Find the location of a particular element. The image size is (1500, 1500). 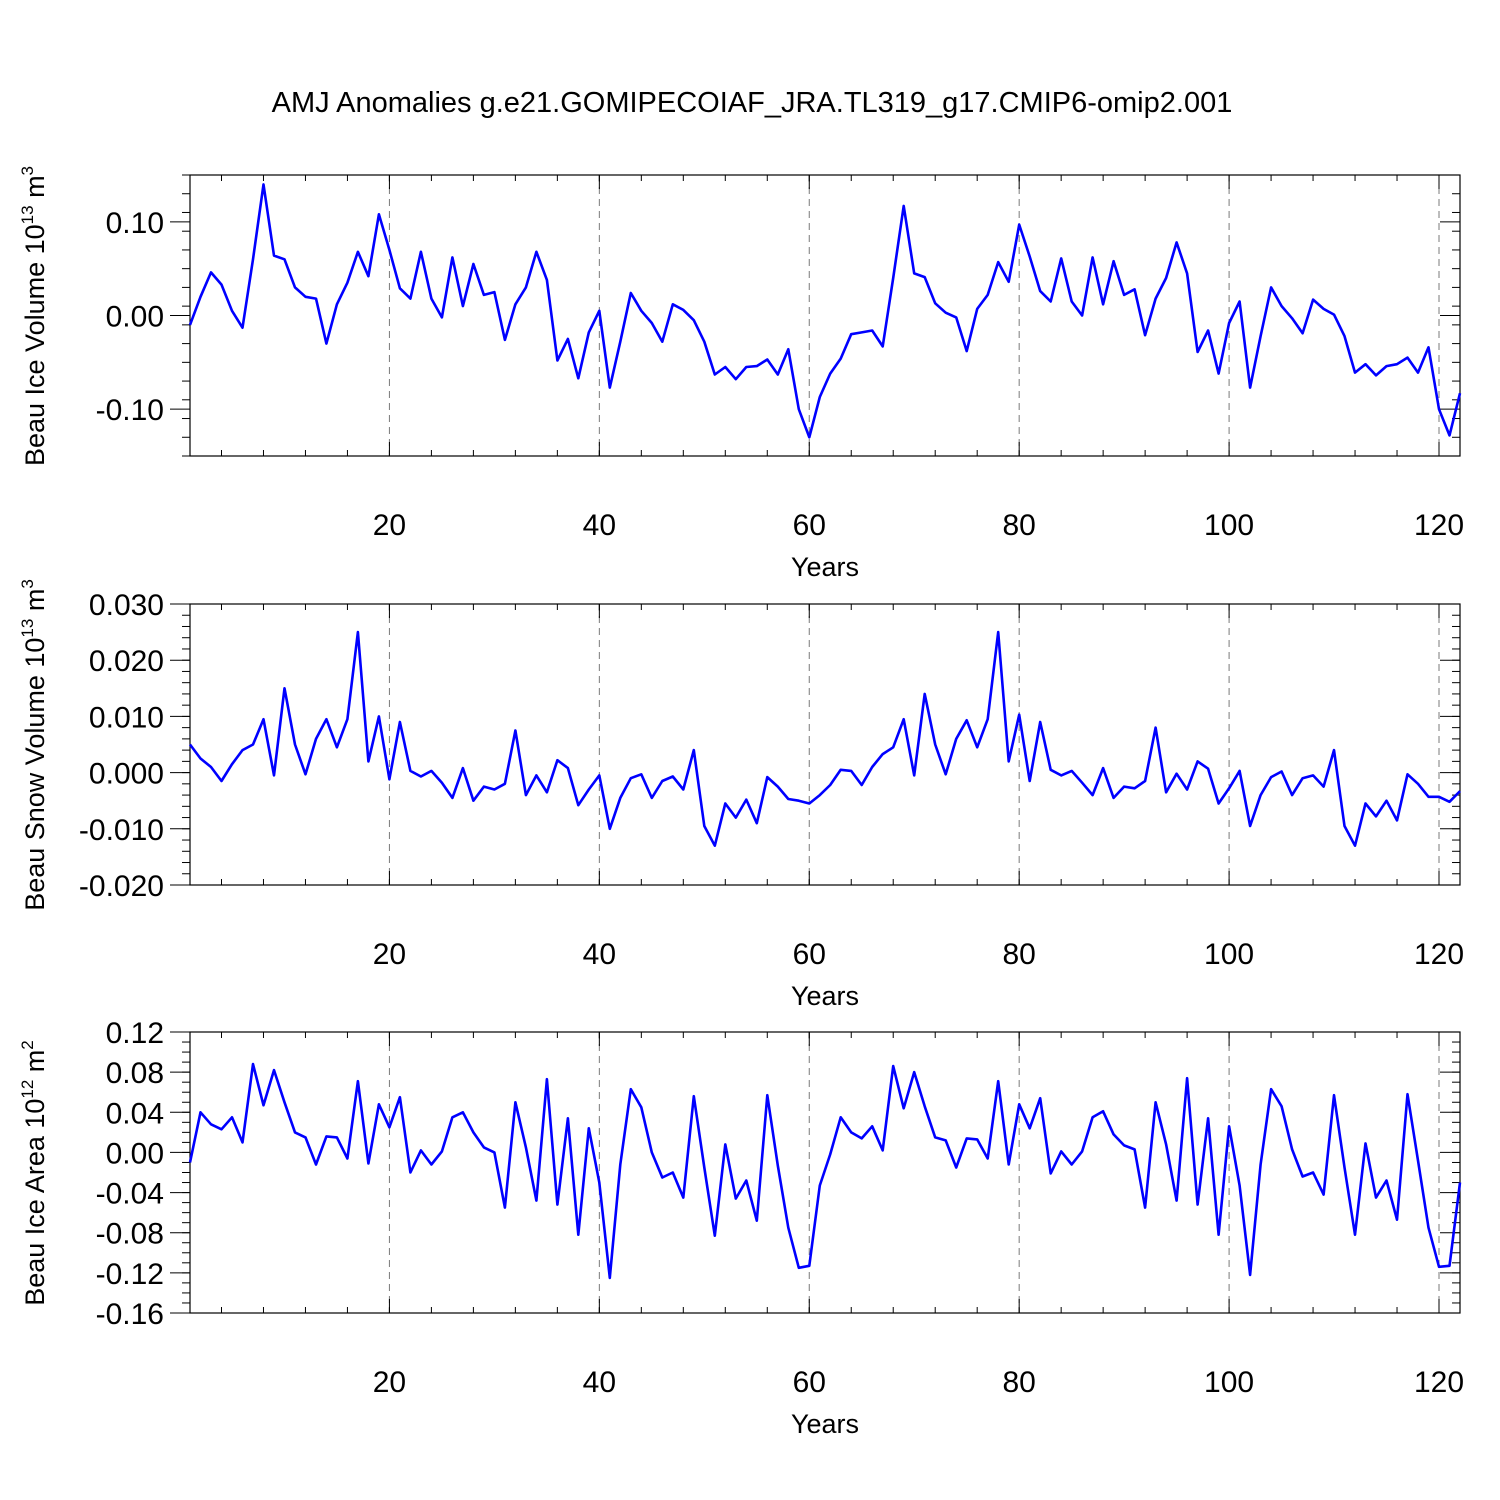

y-tick-label: 0.12 is located at coordinates (135, 1033).